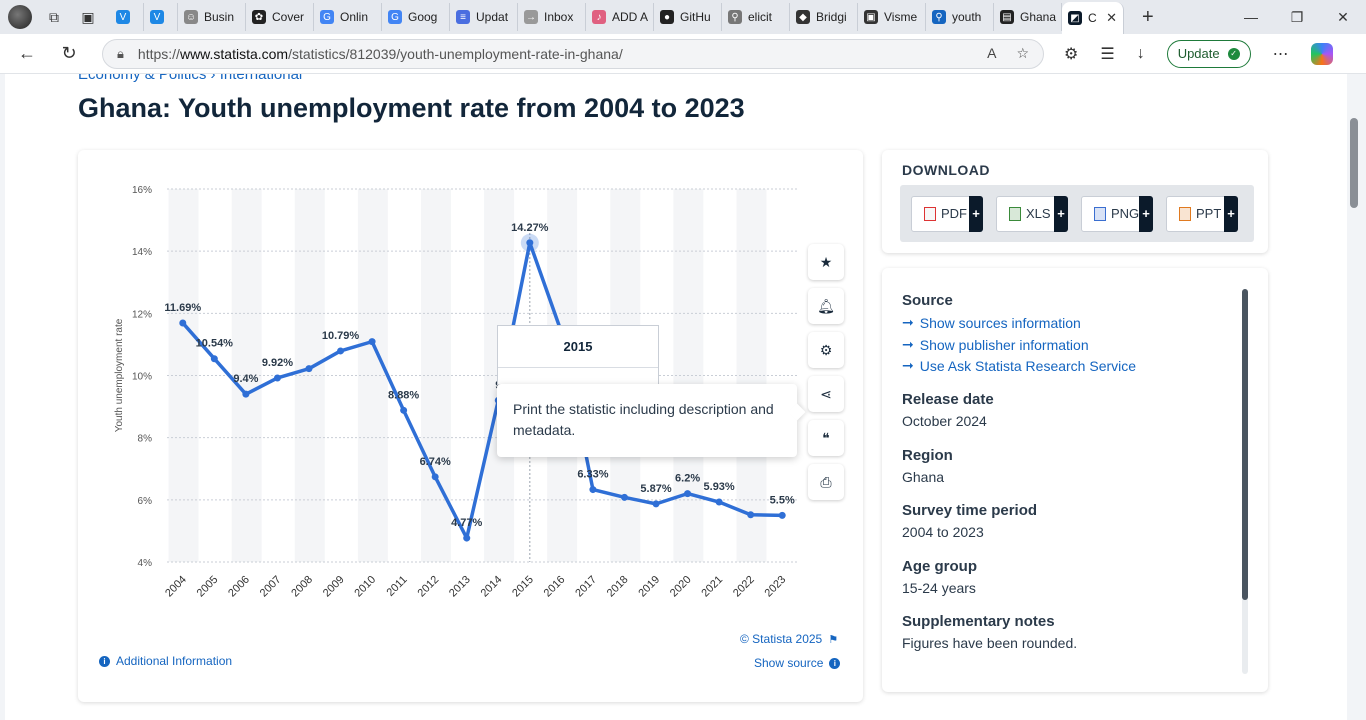 The width and height of the screenshot is (1366, 720). Describe the element at coordinates (54, 16) in the screenshot. I see `workspaces-icon: ⧉` at that location.